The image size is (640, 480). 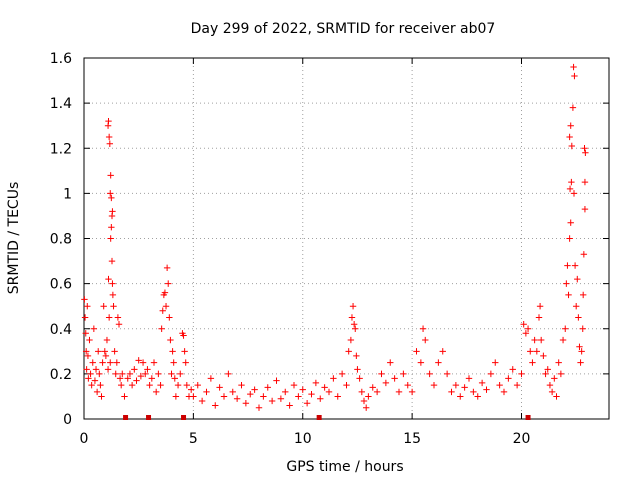 What do you see at coordinates (61, 239) in the screenshot?
I see `y-tick-labels: 0 0.2 0.4 0.6 0.8 1 1.2 1.4 1.6` at bounding box center [61, 239].